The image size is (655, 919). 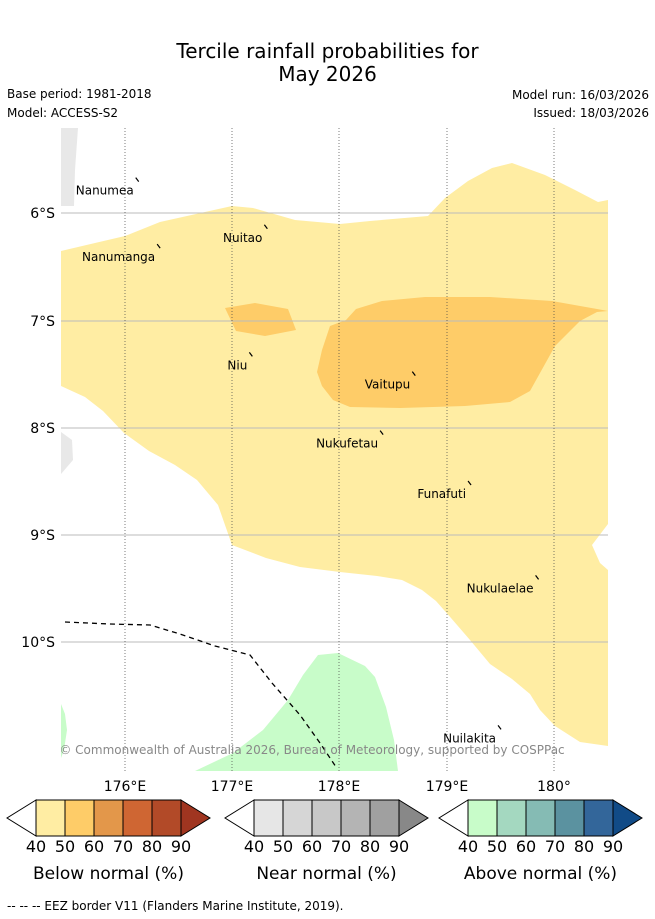 I want to click on lat-axis: 6°S 7°S 8°S 9°S 10°S, so click(x=38, y=428).